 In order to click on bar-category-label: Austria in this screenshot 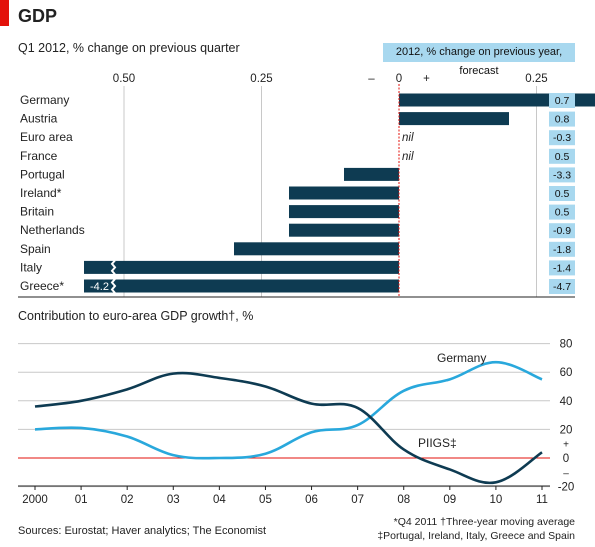, I will do `click(39, 119)`.